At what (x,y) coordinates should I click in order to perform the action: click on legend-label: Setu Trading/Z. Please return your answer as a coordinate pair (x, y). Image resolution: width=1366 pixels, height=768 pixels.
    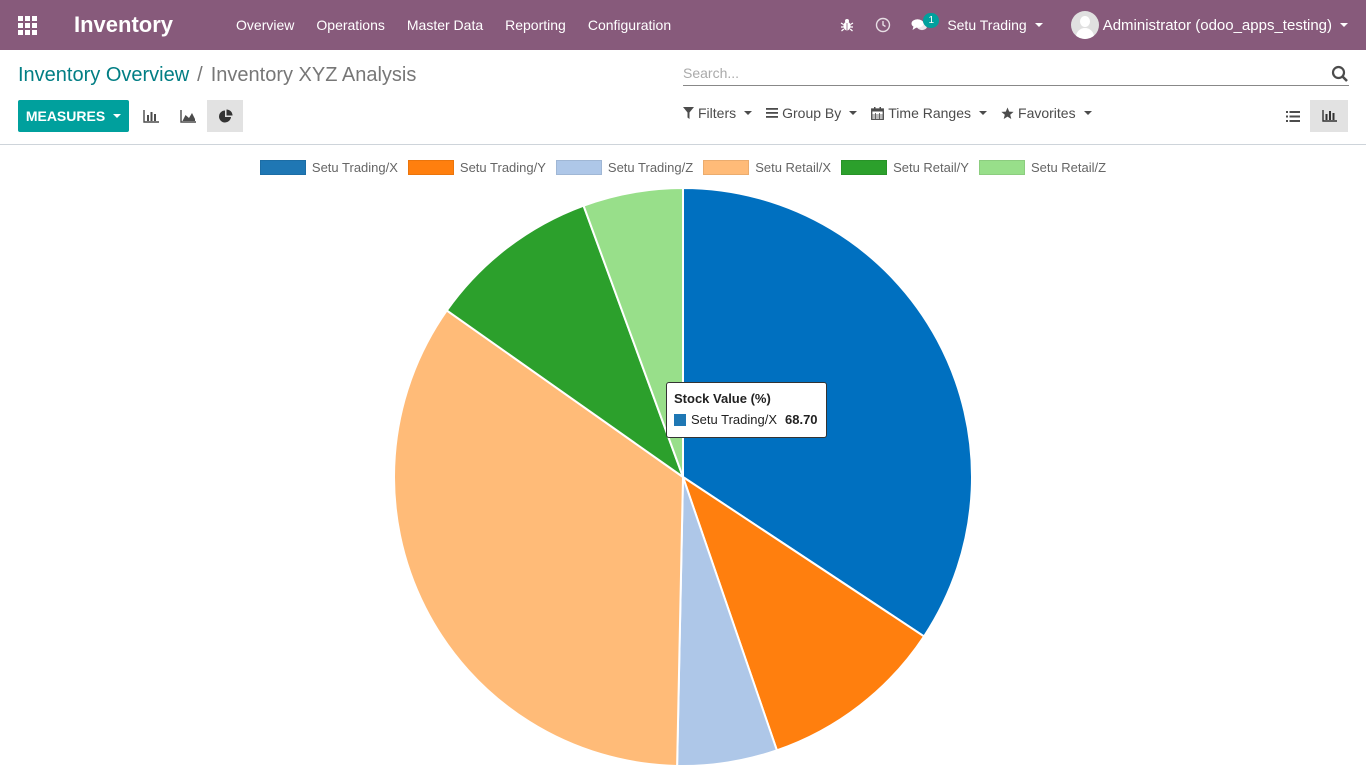
    Looking at the image, I should click on (650, 167).